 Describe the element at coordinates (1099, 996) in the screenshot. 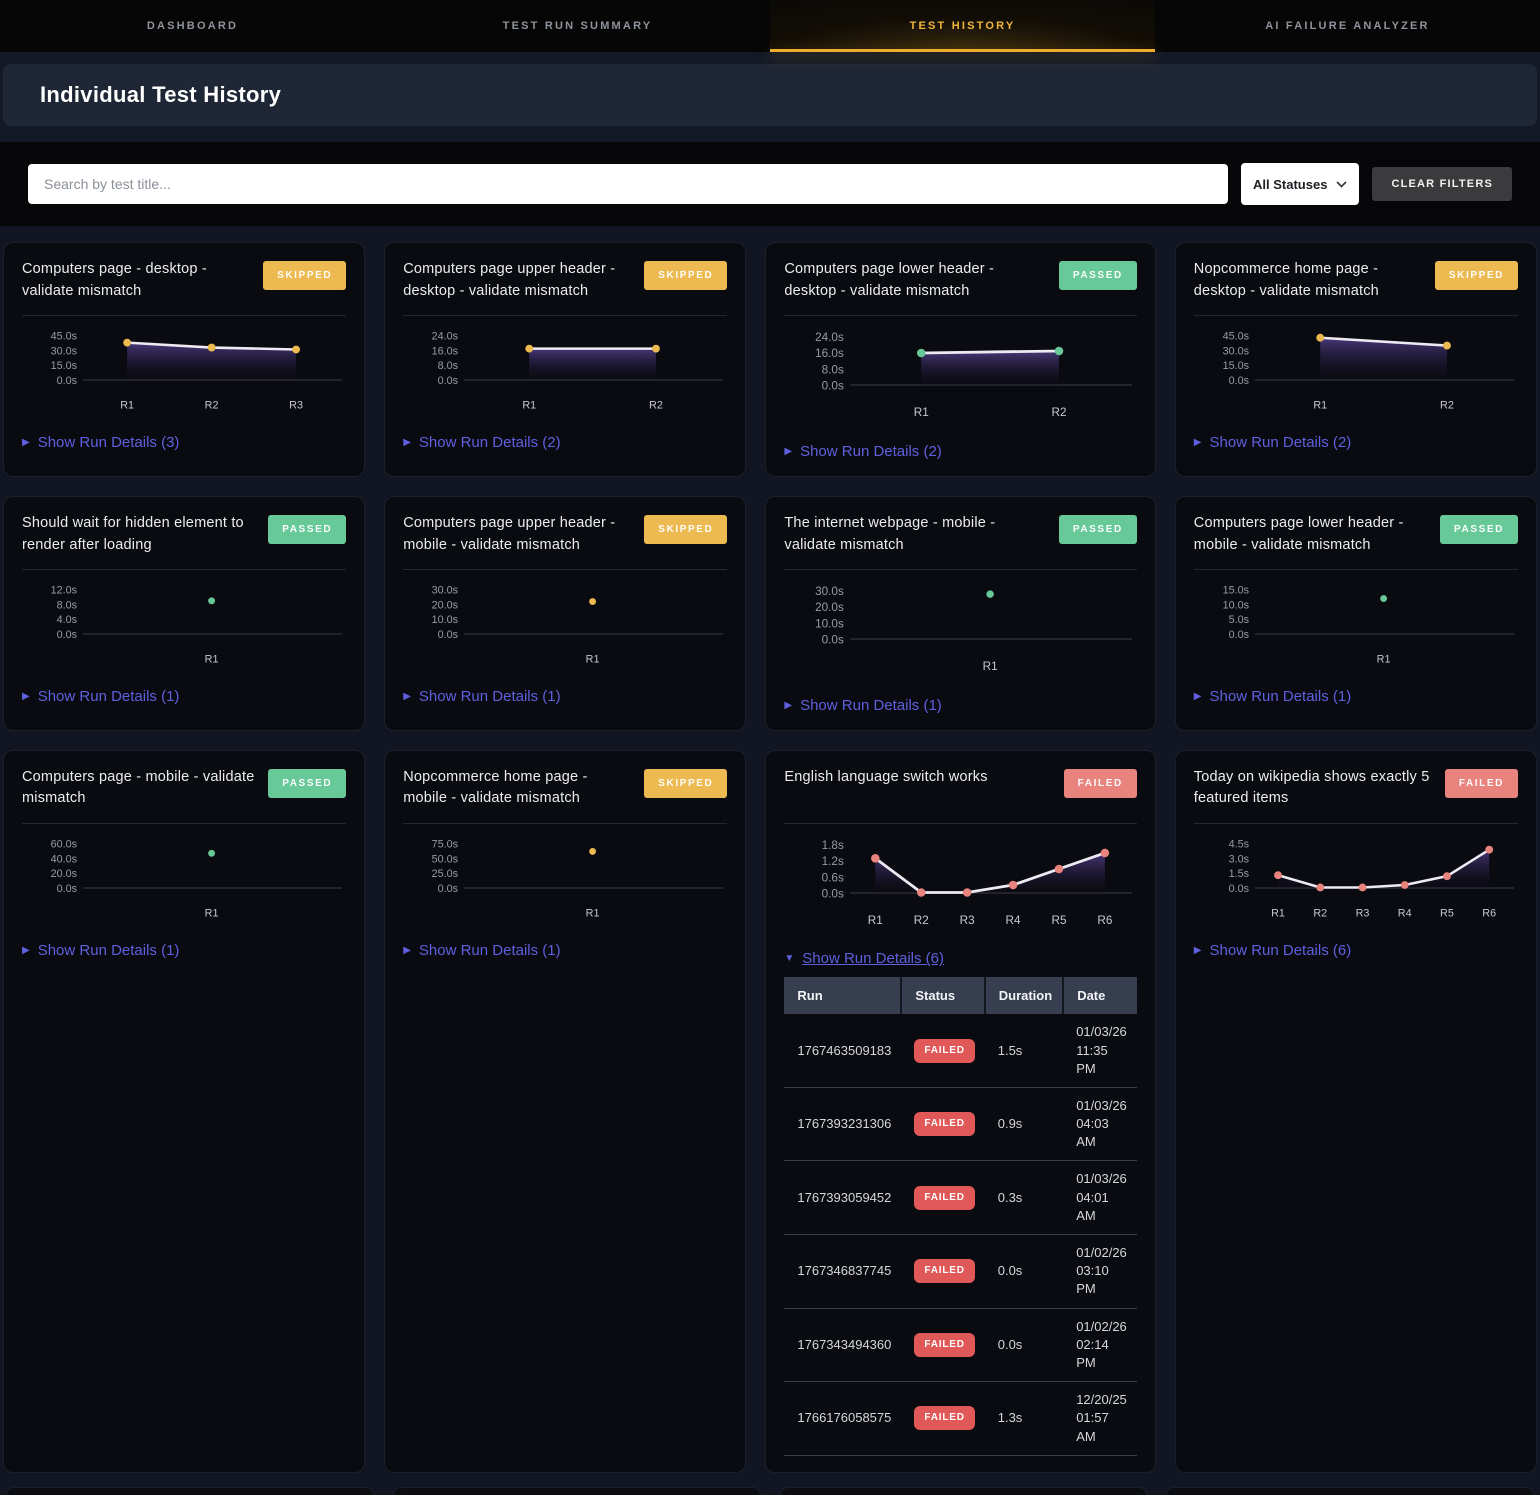

I see `table-header-cell: Date` at that location.